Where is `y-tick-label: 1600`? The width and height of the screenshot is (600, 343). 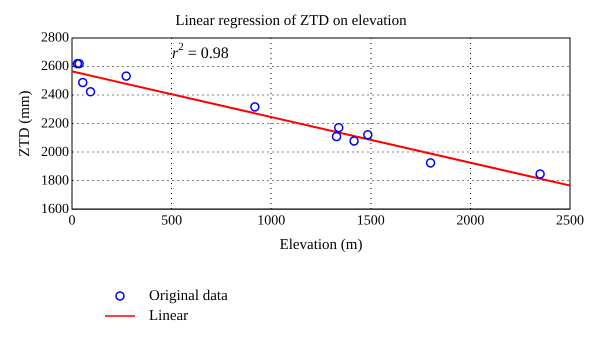 y-tick-label: 1600 is located at coordinates (55, 209).